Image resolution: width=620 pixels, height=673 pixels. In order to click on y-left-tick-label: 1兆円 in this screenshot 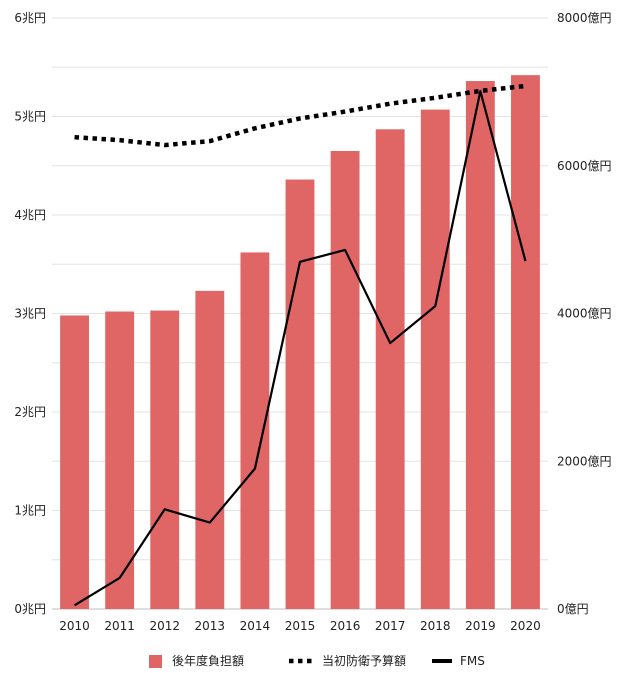, I will do `click(30, 511)`.